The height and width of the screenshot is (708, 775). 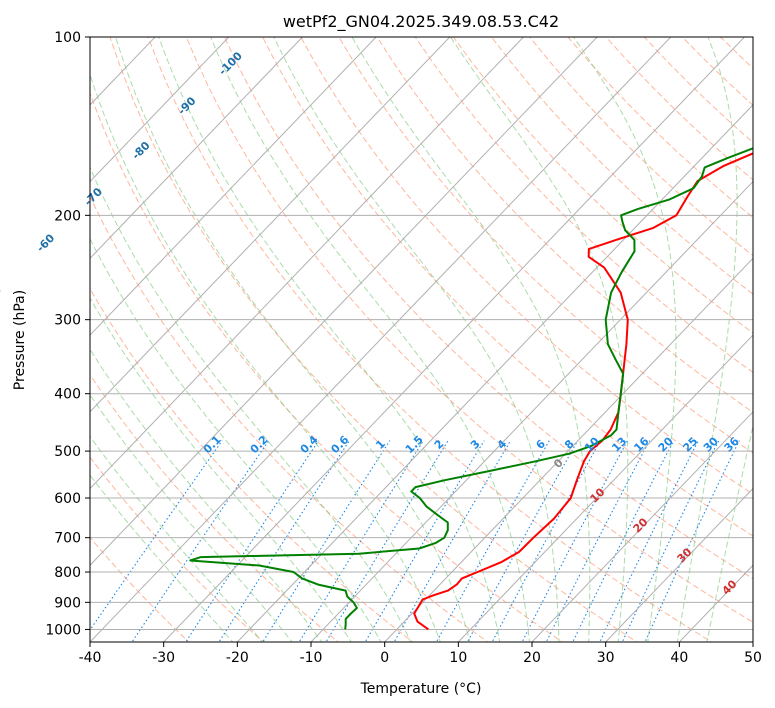 What do you see at coordinates (93, 196) in the screenshot?
I see `moist-adiabat-label: -70` at bounding box center [93, 196].